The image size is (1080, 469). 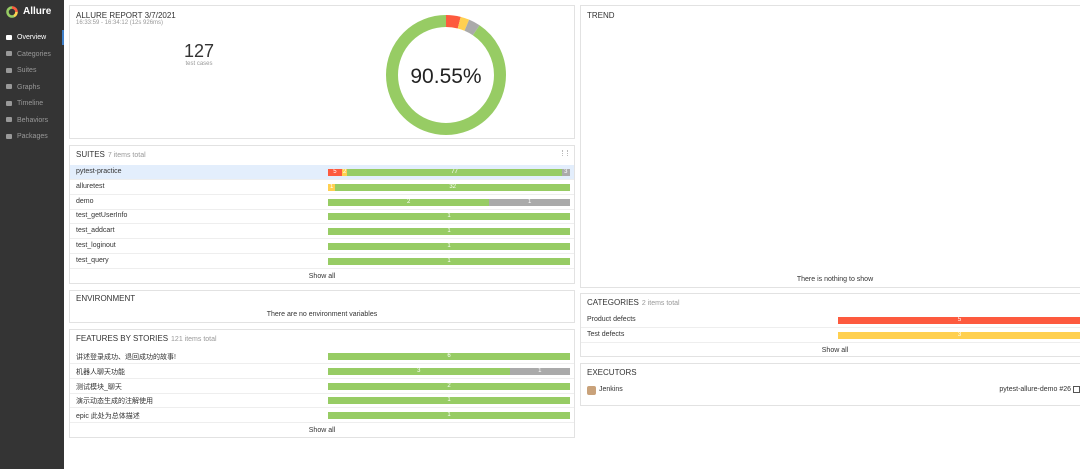 I want to click on table-row: pytest-practice 5 2 77 3, so click(x=322, y=172).